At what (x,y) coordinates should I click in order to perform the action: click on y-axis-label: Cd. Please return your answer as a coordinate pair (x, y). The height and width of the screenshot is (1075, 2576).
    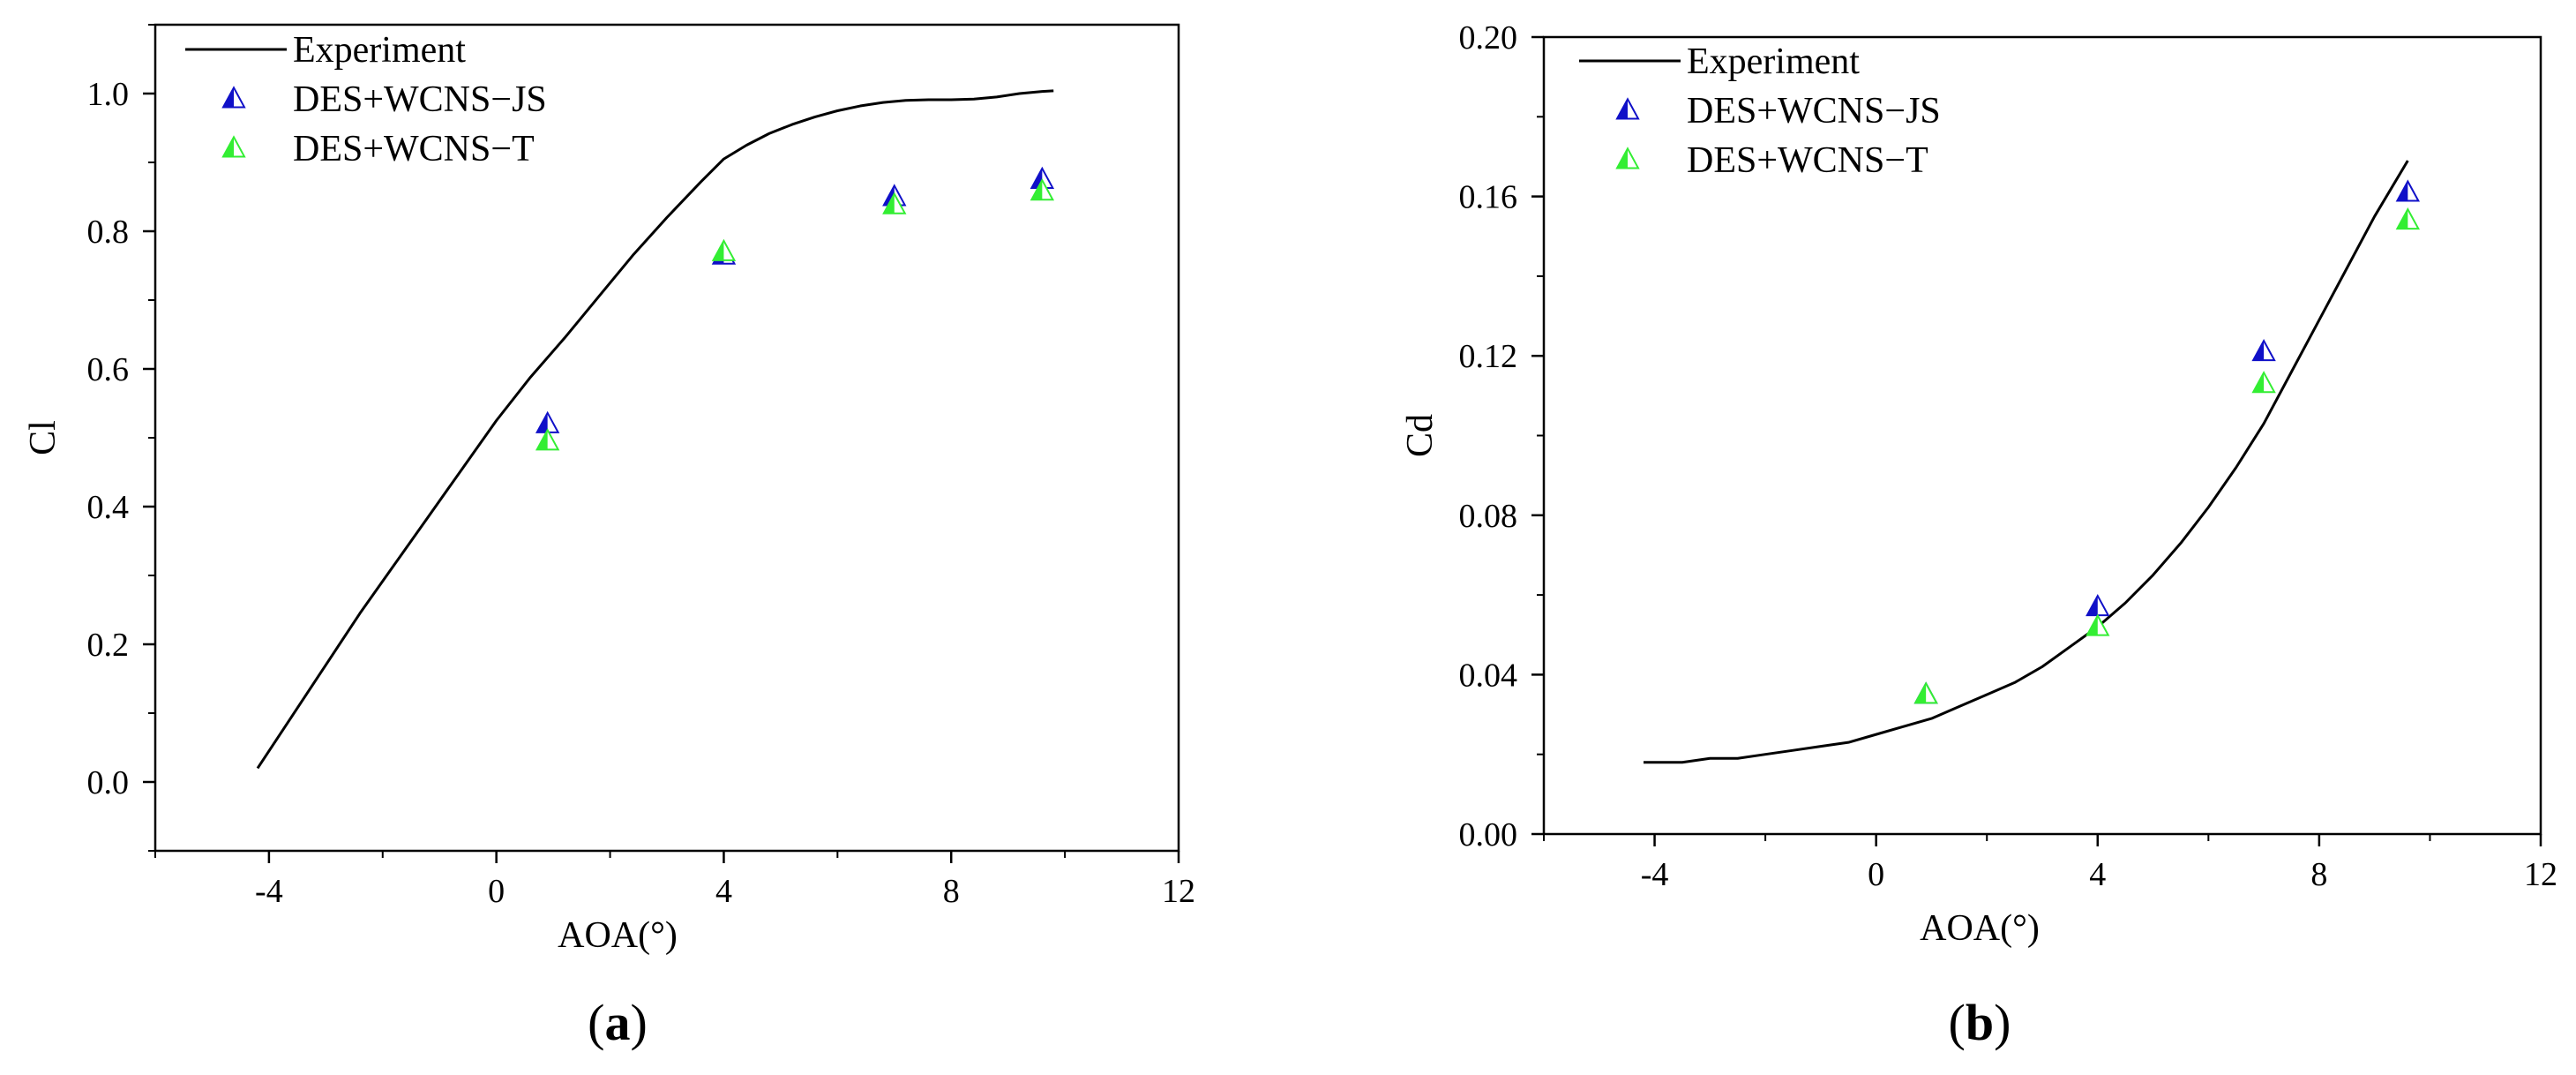
    Looking at the image, I should click on (1421, 435).